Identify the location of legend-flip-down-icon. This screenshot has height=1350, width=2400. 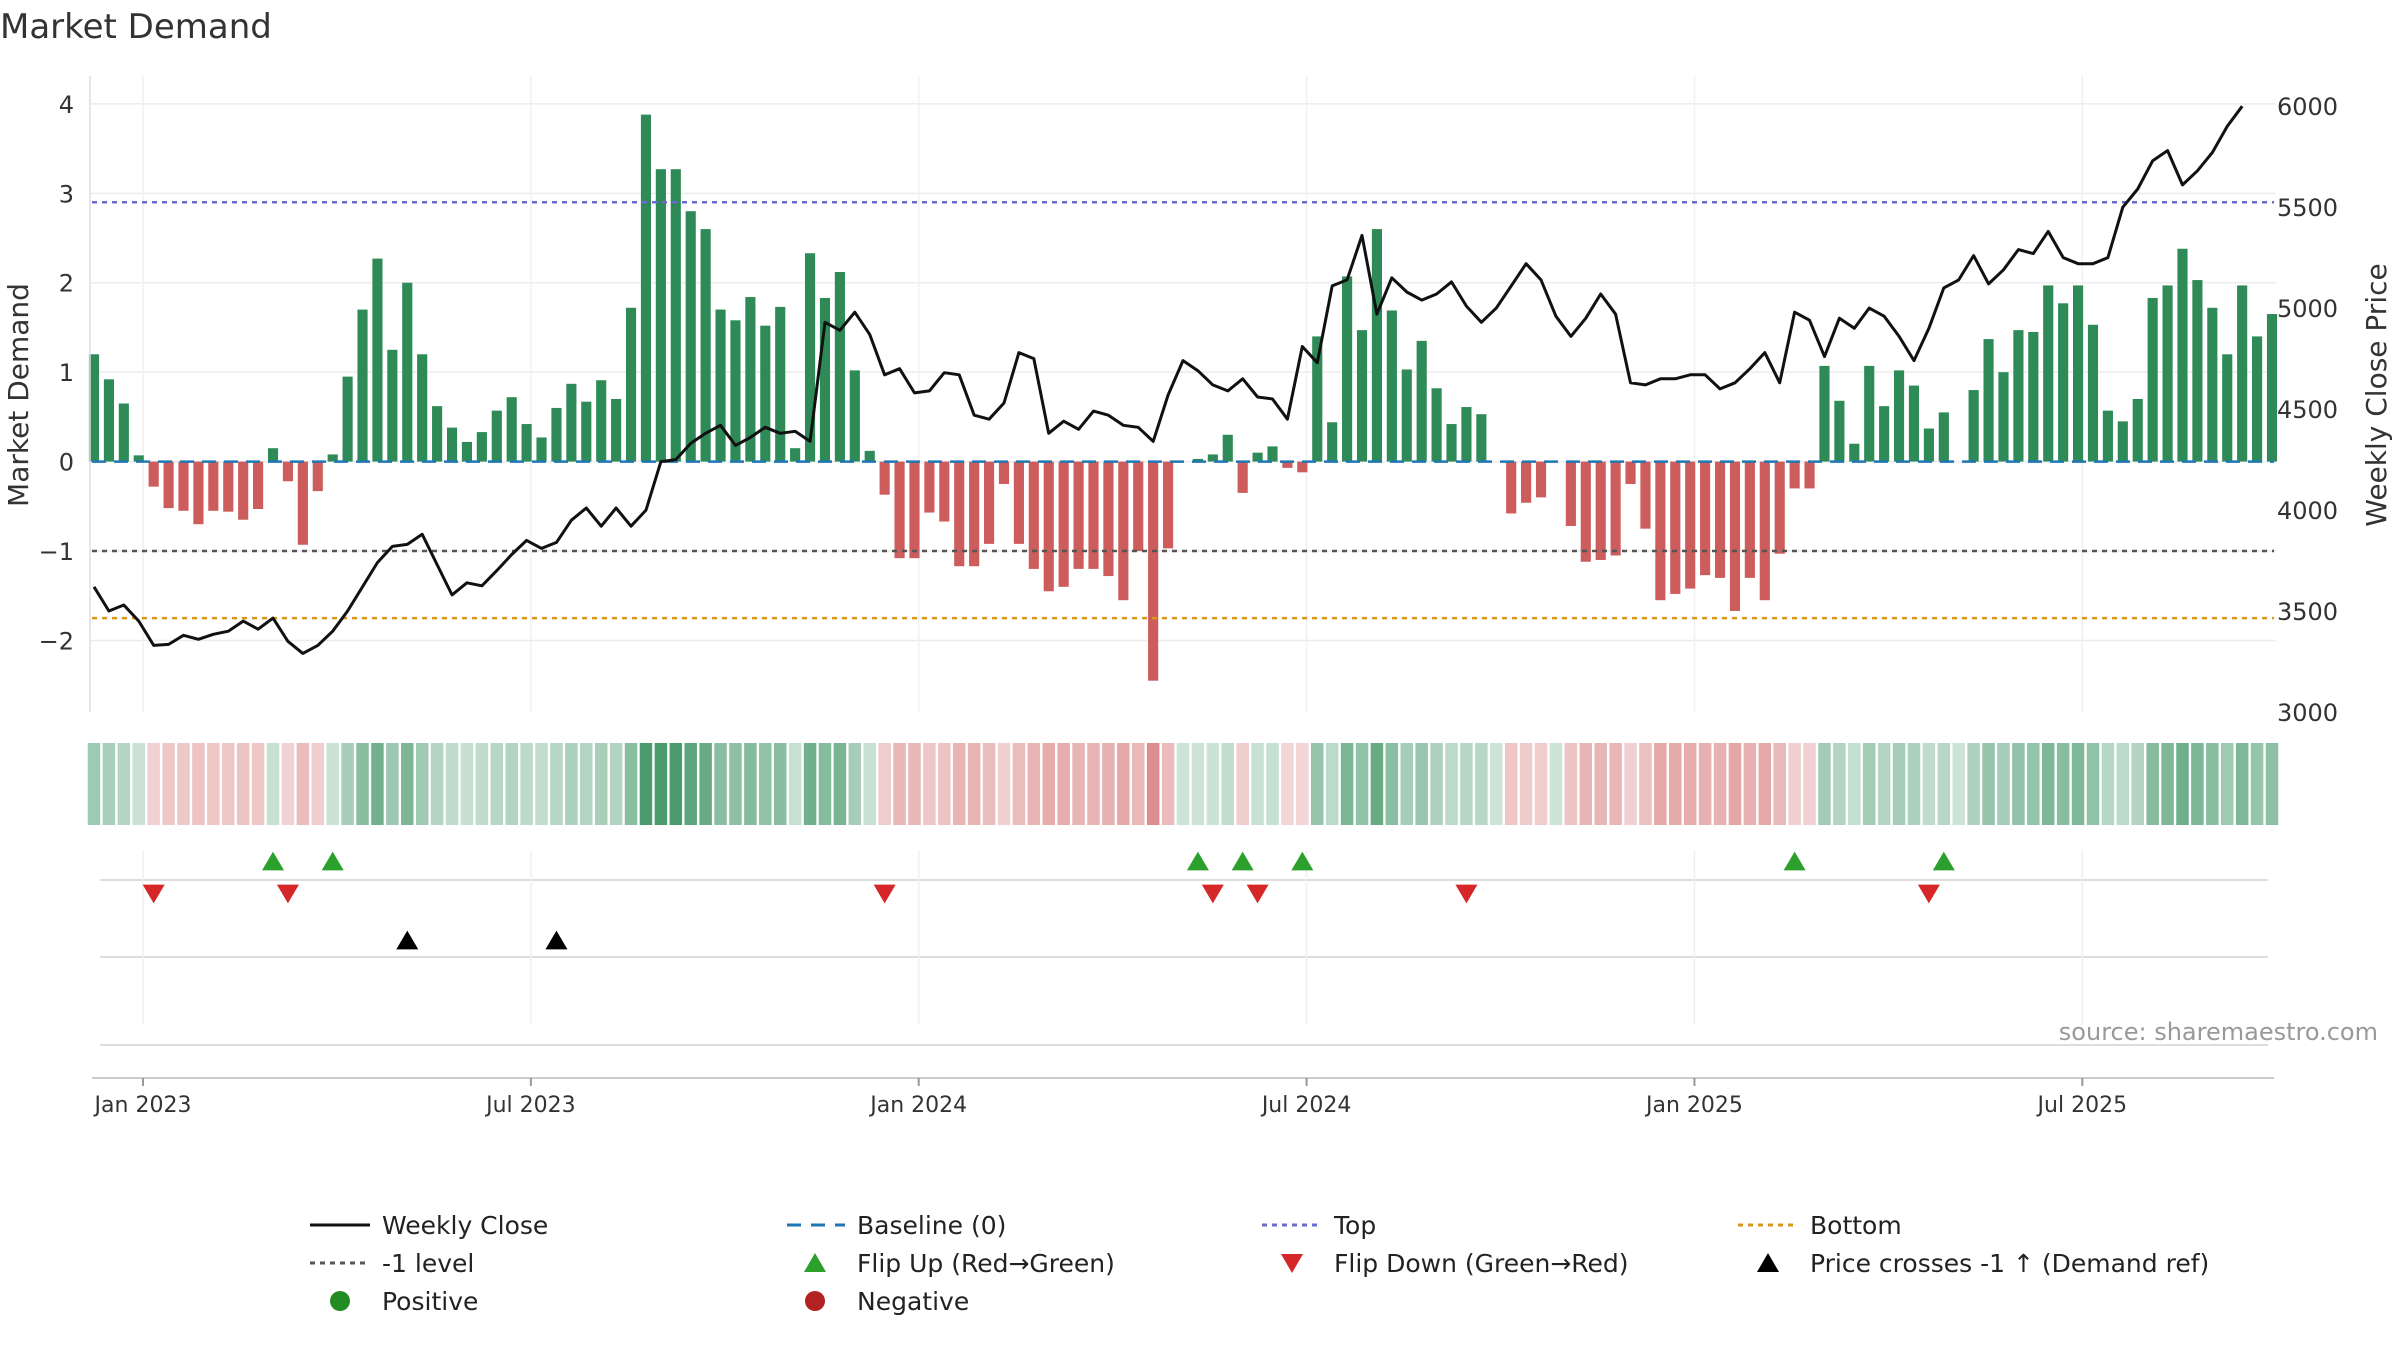
(1292, 1263).